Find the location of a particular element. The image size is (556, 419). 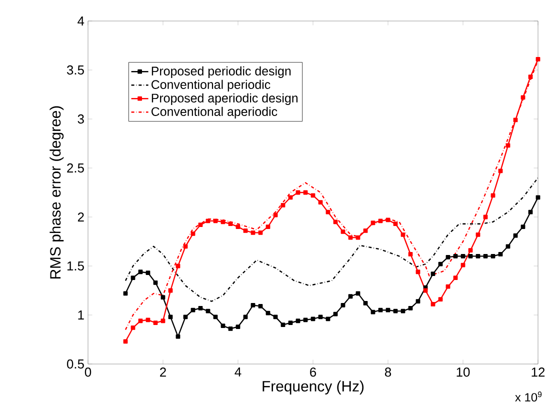

legend-label: Conventional periodic is located at coordinates (211, 86).